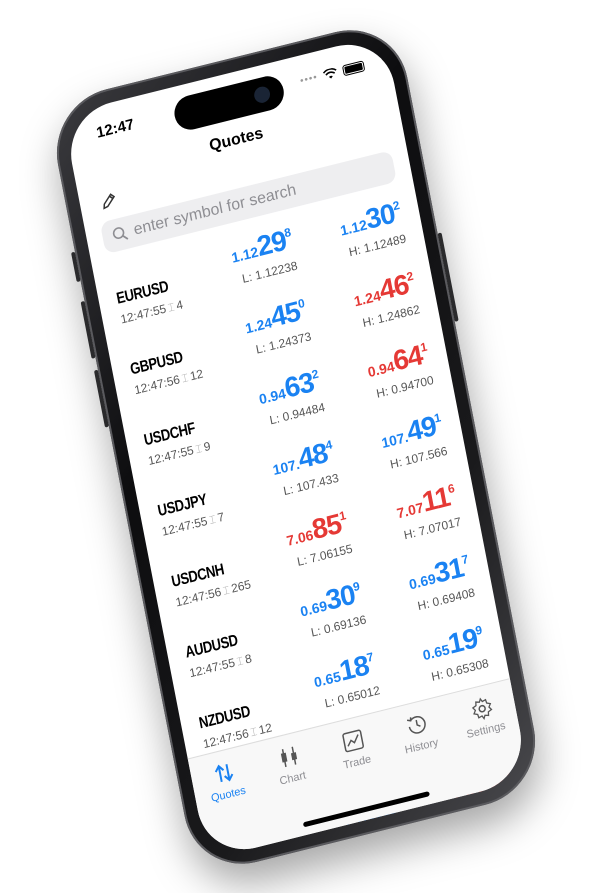 Image resolution: width=592 pixels, height=893 pixels. Describe the element at coordinates (286, 467) in the screenshot. I see `bid-price-prefix: 107.` at that location.